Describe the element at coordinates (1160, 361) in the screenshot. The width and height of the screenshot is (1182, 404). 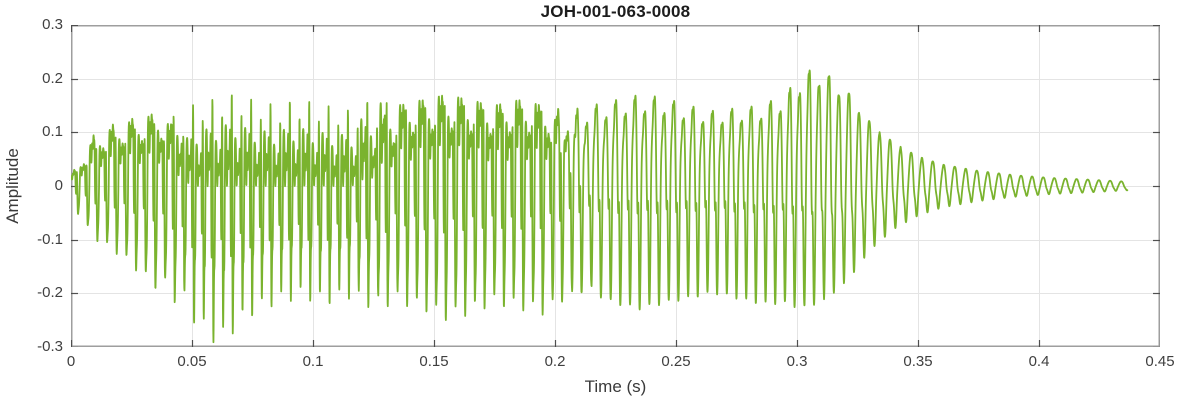
I see `x-tick-label: 0.45` at that location.